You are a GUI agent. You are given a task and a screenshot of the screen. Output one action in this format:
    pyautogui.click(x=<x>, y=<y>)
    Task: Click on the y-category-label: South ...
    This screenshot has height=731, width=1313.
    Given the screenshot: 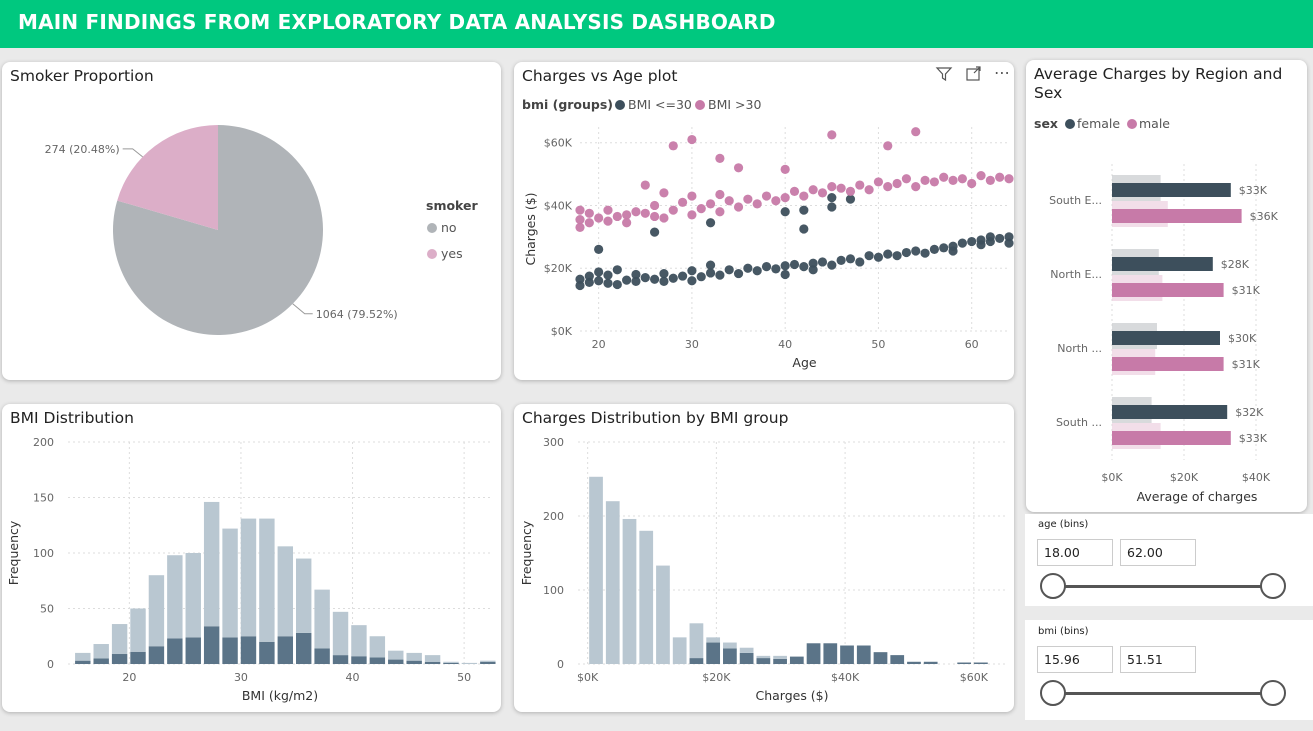 What is the action you would take?
    pyautogui.click(x=1079, y=422)
    